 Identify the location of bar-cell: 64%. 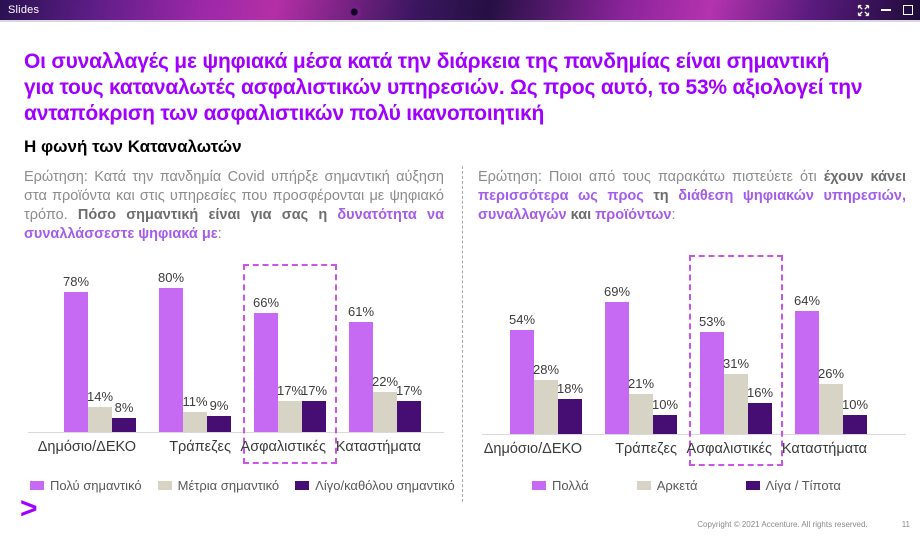
(807, 363).